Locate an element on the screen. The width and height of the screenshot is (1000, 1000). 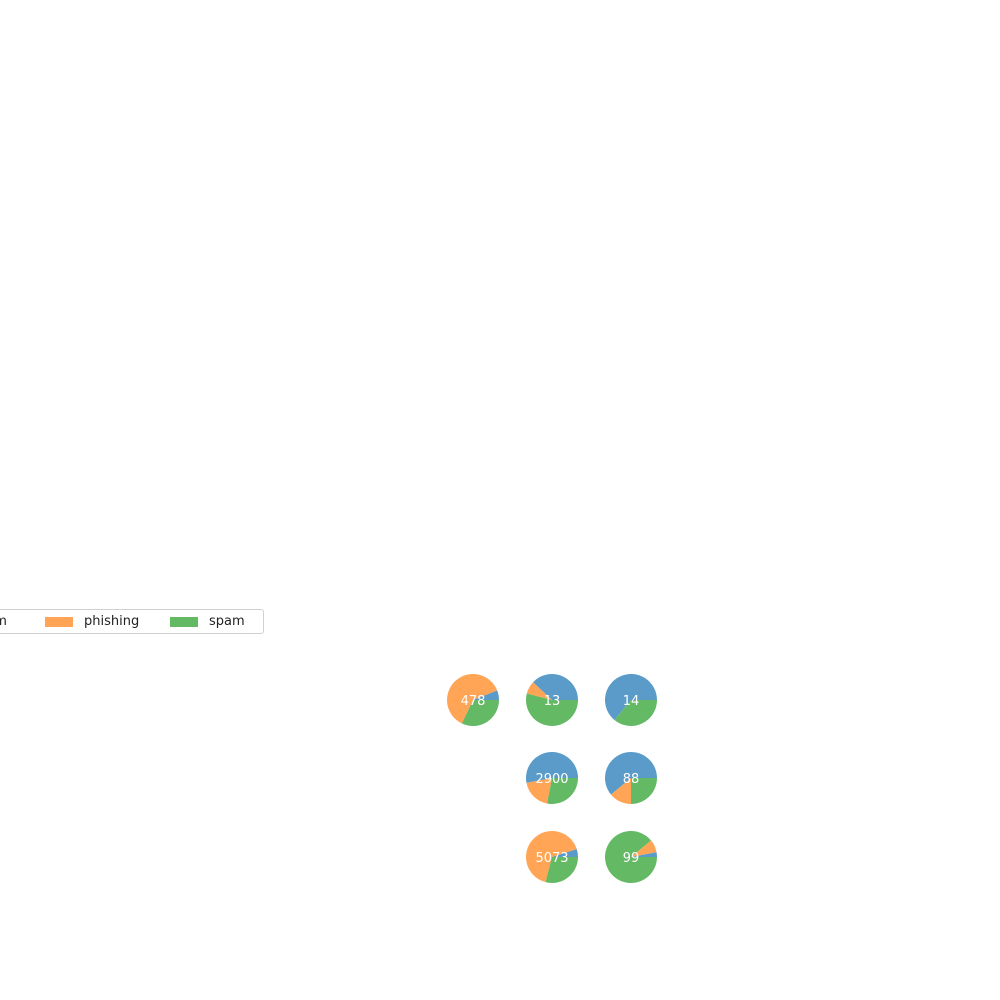
pie-label: 14 is located at coordinates (631, 701).